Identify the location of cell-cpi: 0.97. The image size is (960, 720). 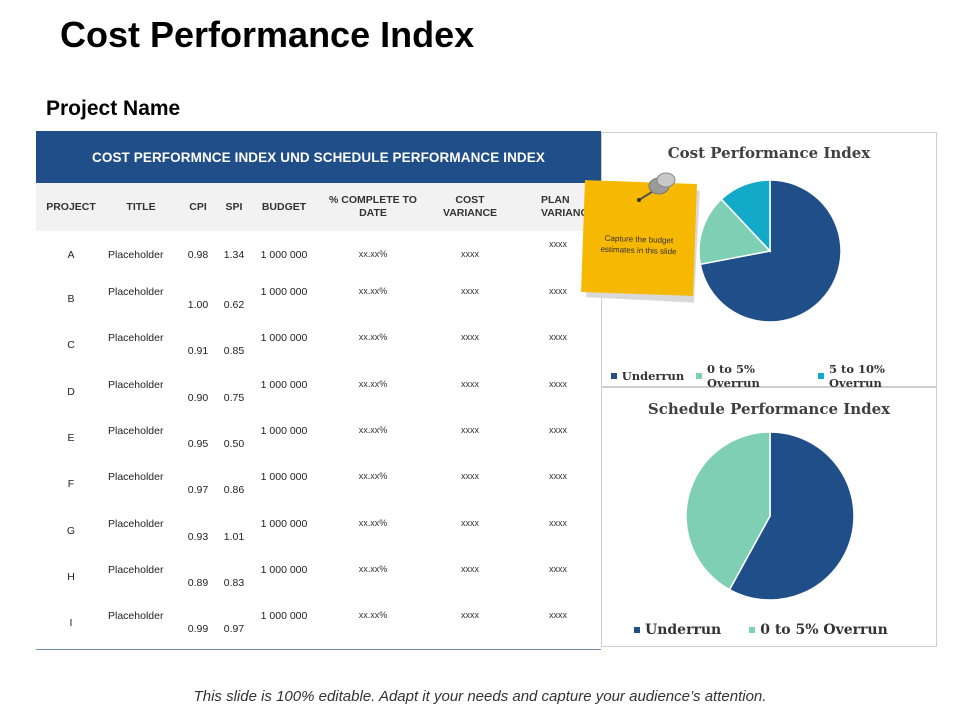
(198, 490).